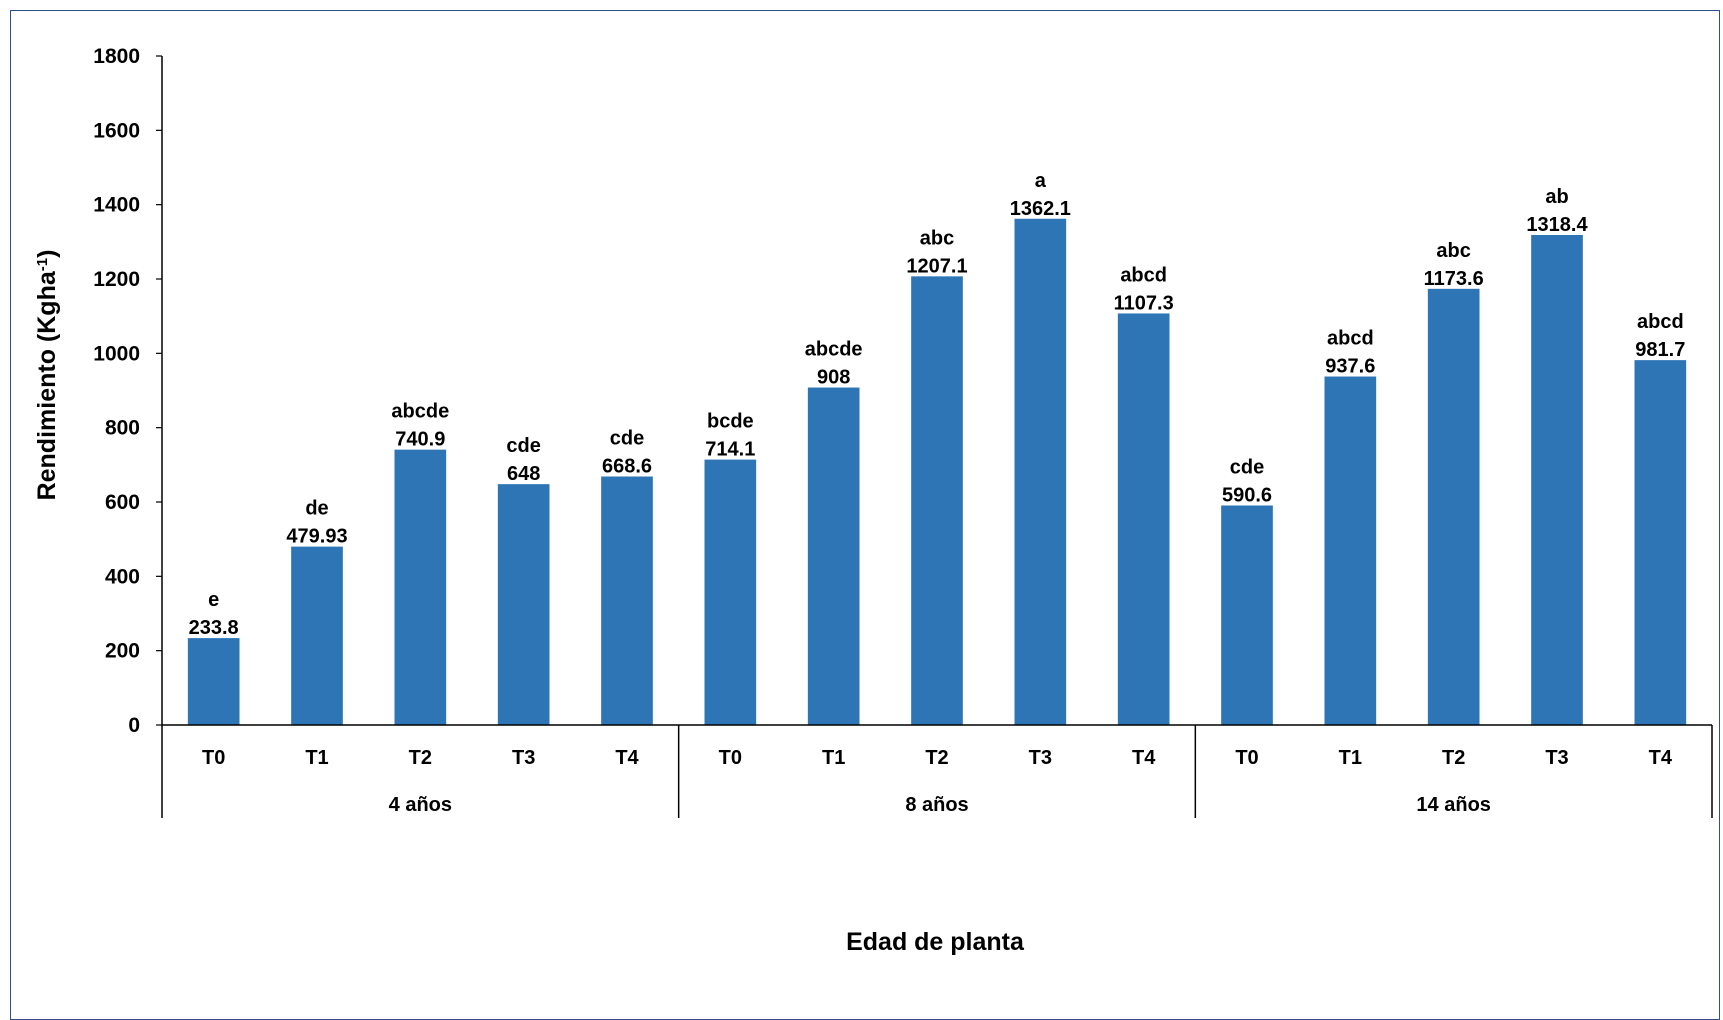 The image size is (1723, 1020). What do you see at coordinates (116, 205) in the screenshot?
I see `y-tick-label: 1400` at bounding box center [116, 205].